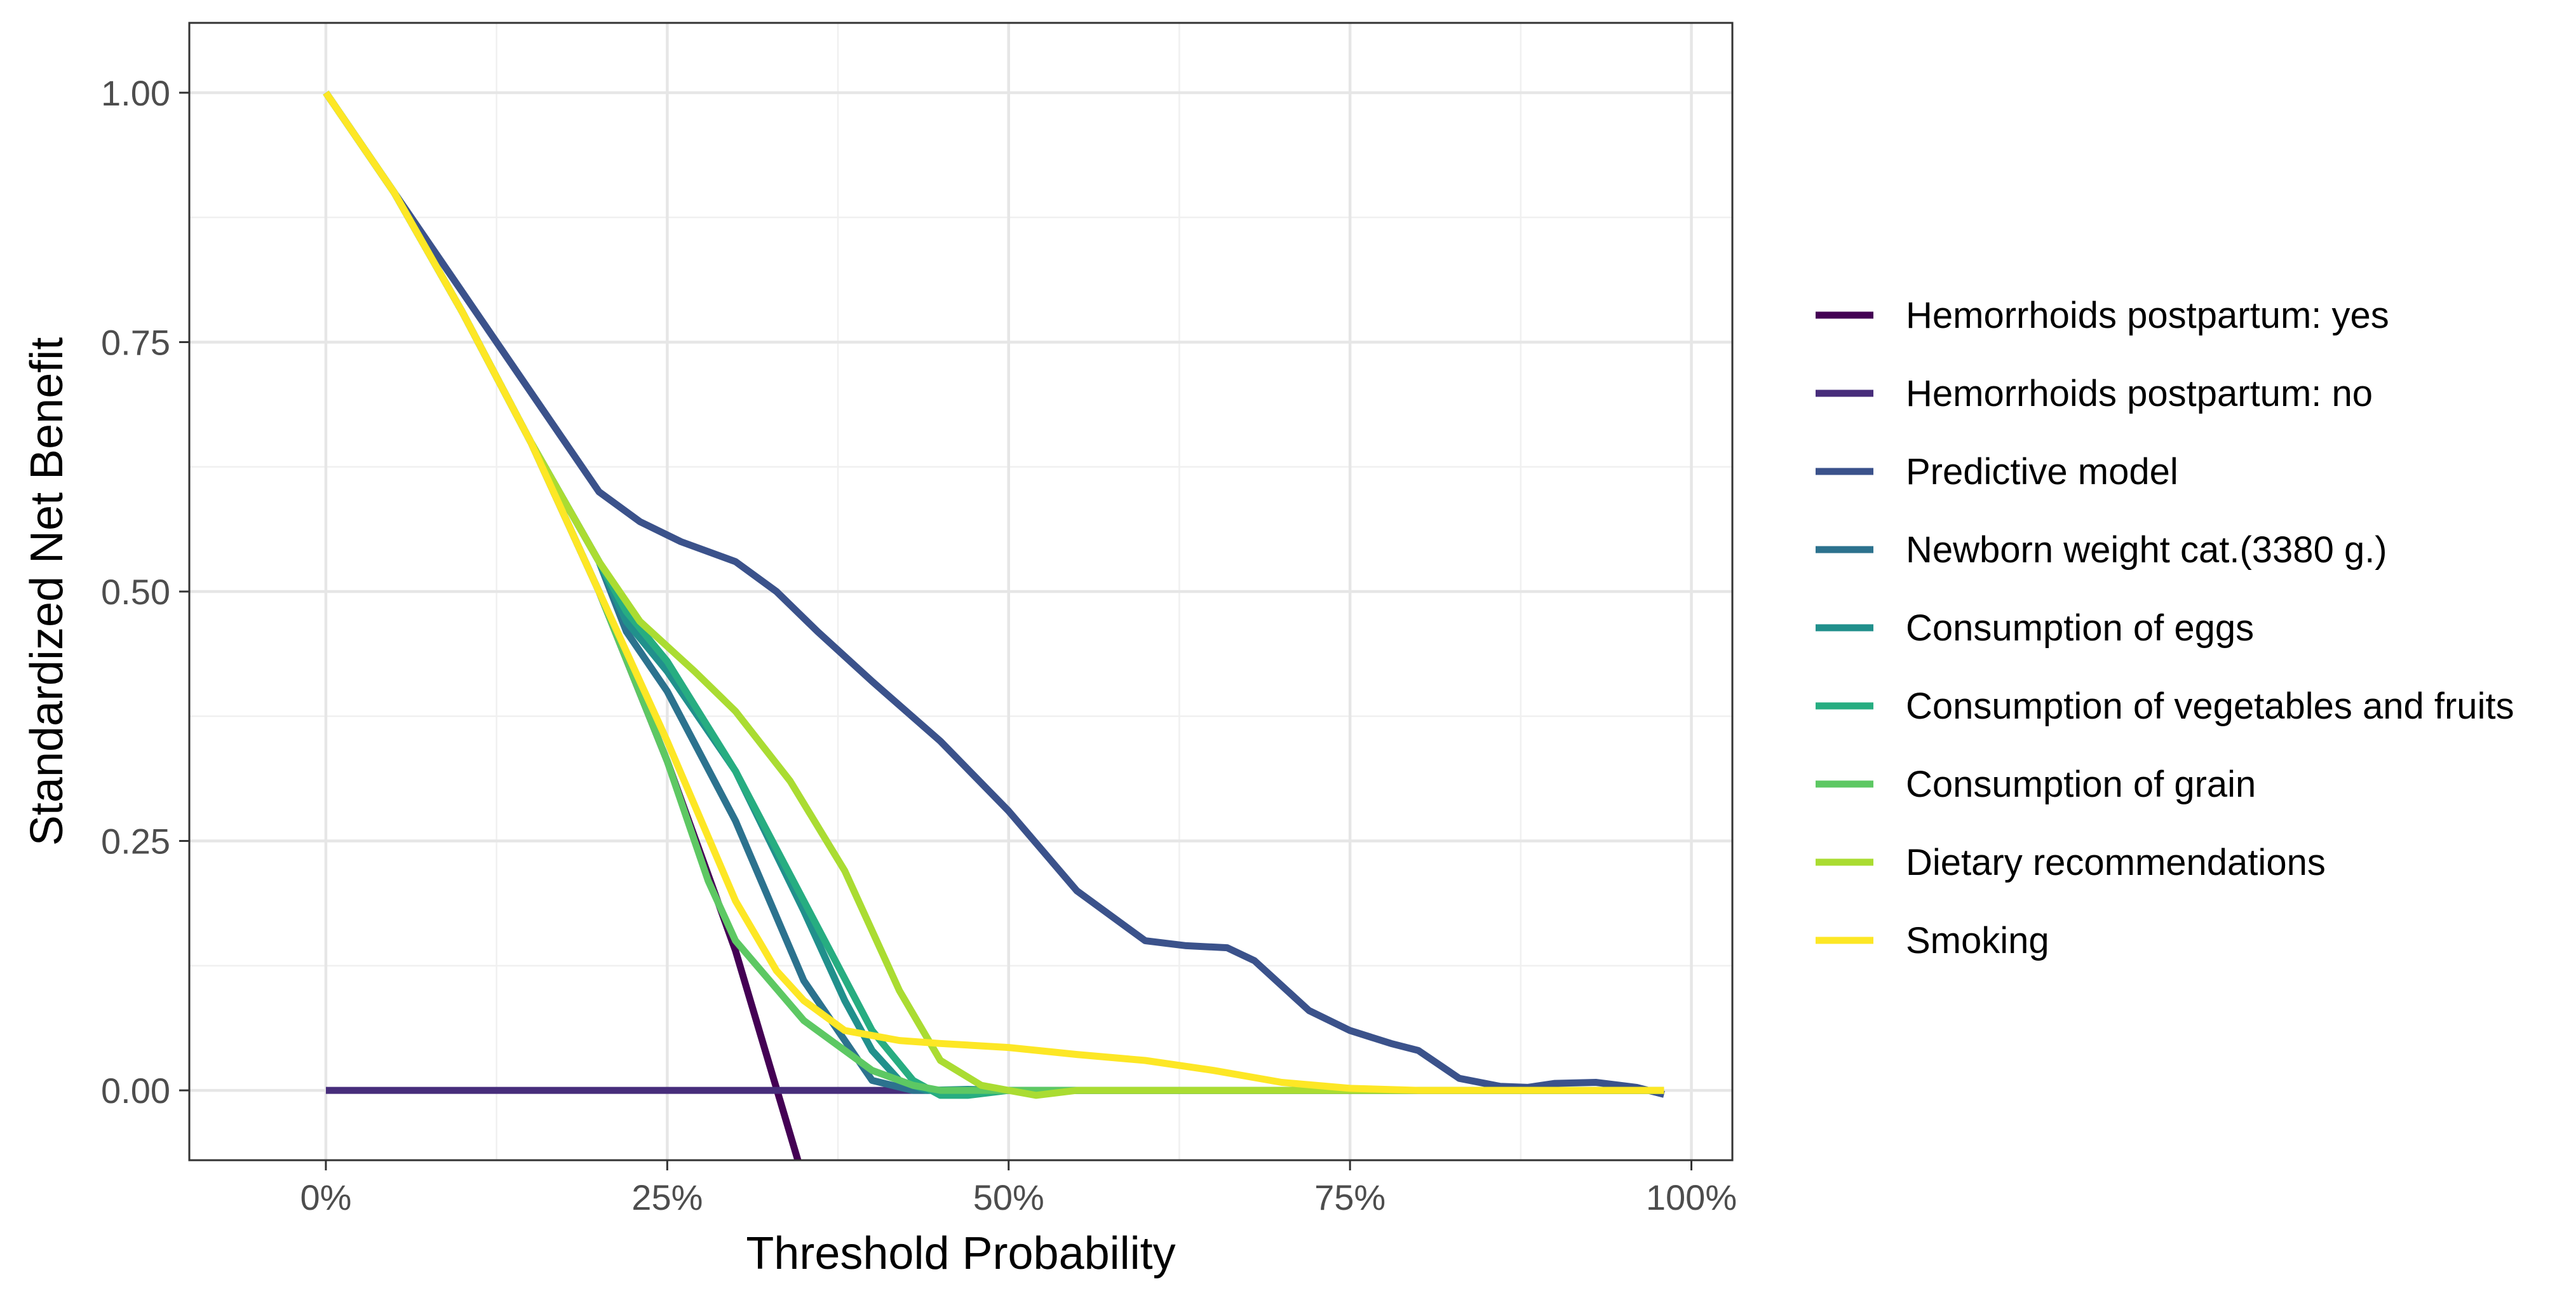 The image size is (2576, 1293). What do you see at coordinates (135, 93) in the screenshot?
I see `y-tick-label: 1.00` at bounding box center [135, 93].